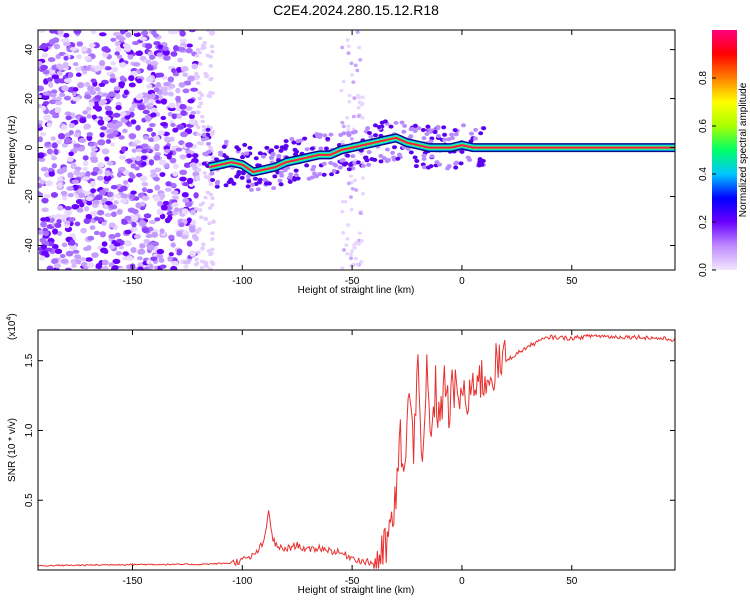  What do you see at coordinates (356, 10) in the screenshot?
I see `figure-title: C2E4.2024.280.15.12.R18` at bounding box center [356, 10].